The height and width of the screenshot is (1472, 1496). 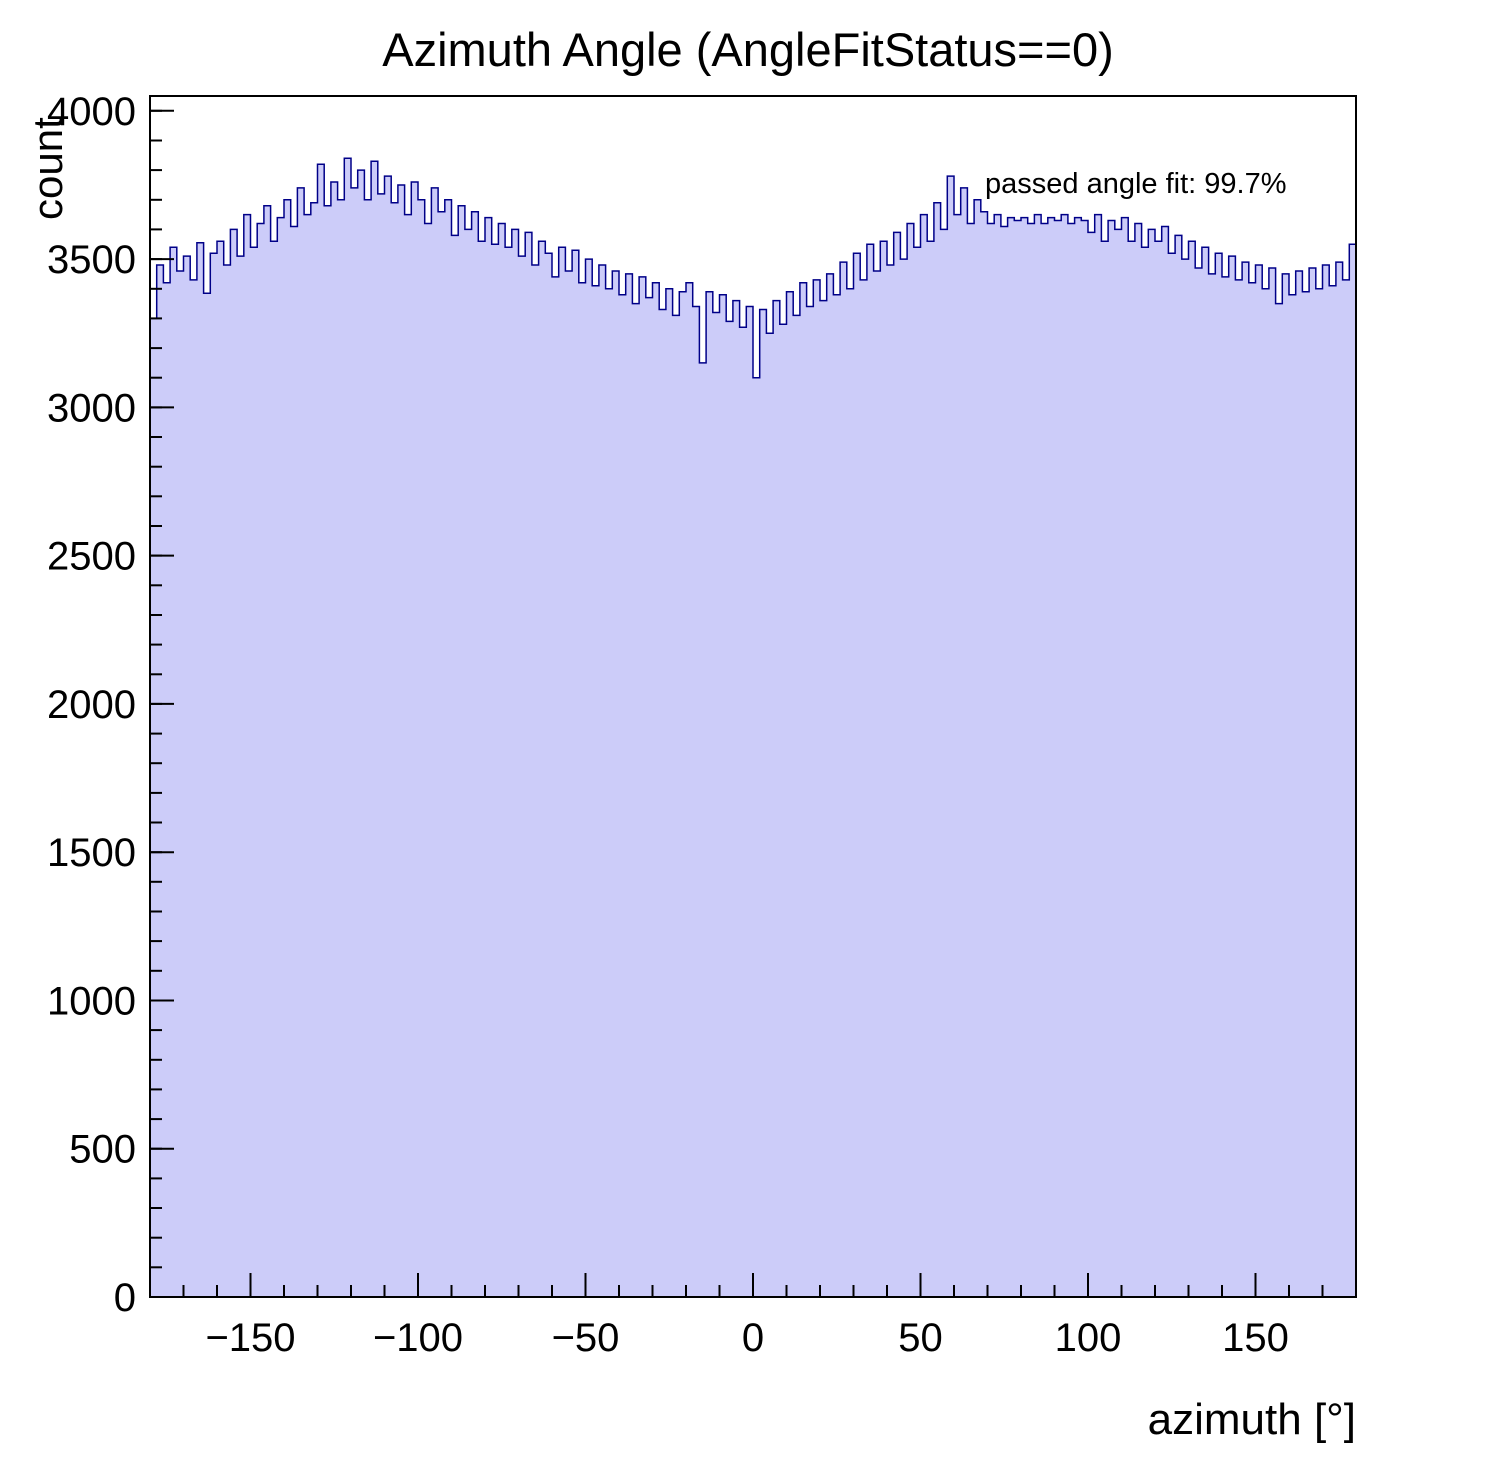 What do you see at coordinates (91, 408) in the screenshot?
I see `y-tick-label: 3000` at bounding box center [91, 408].